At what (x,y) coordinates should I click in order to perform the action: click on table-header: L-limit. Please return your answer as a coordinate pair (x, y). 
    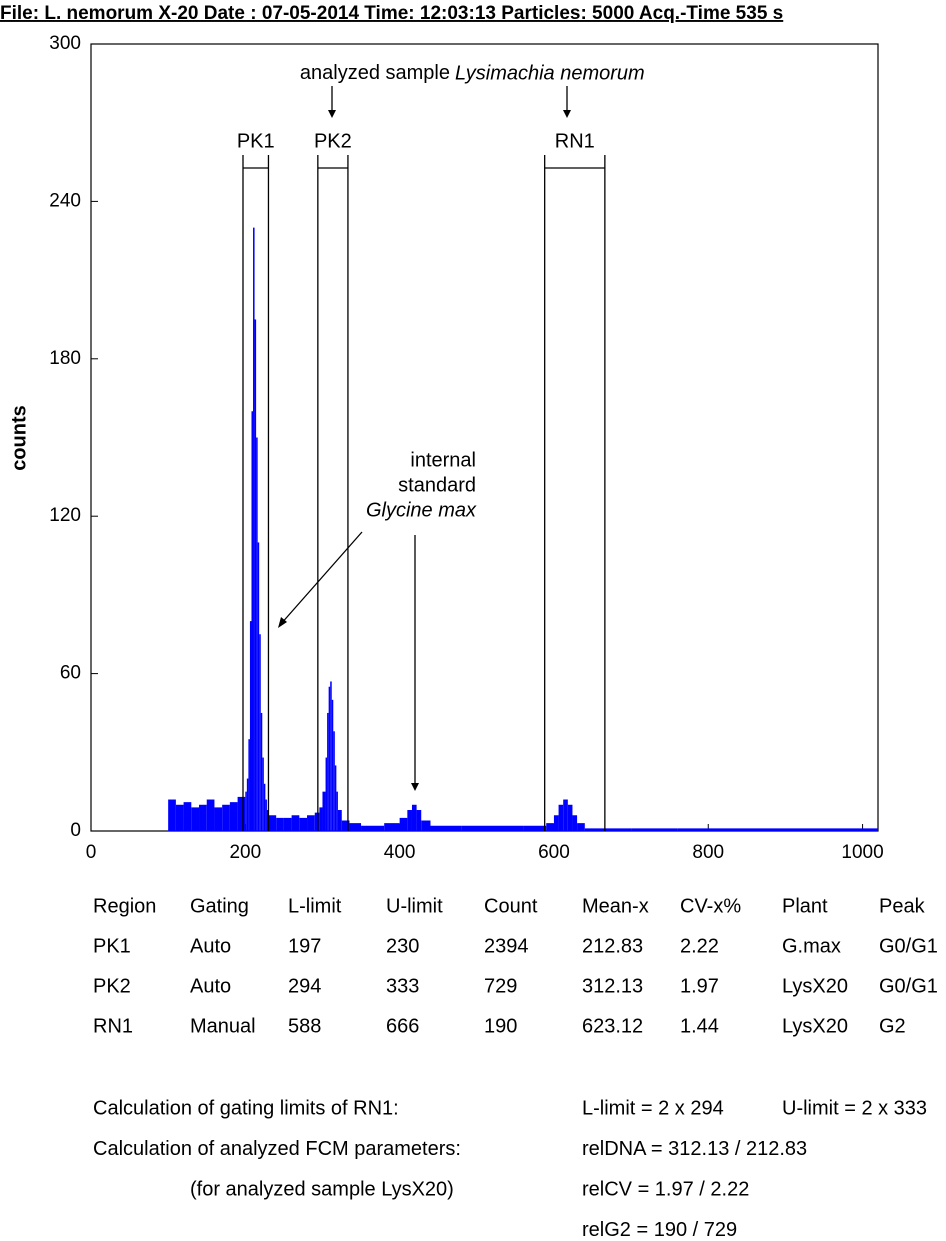
    Looking at the image, I should click on (315, 906).